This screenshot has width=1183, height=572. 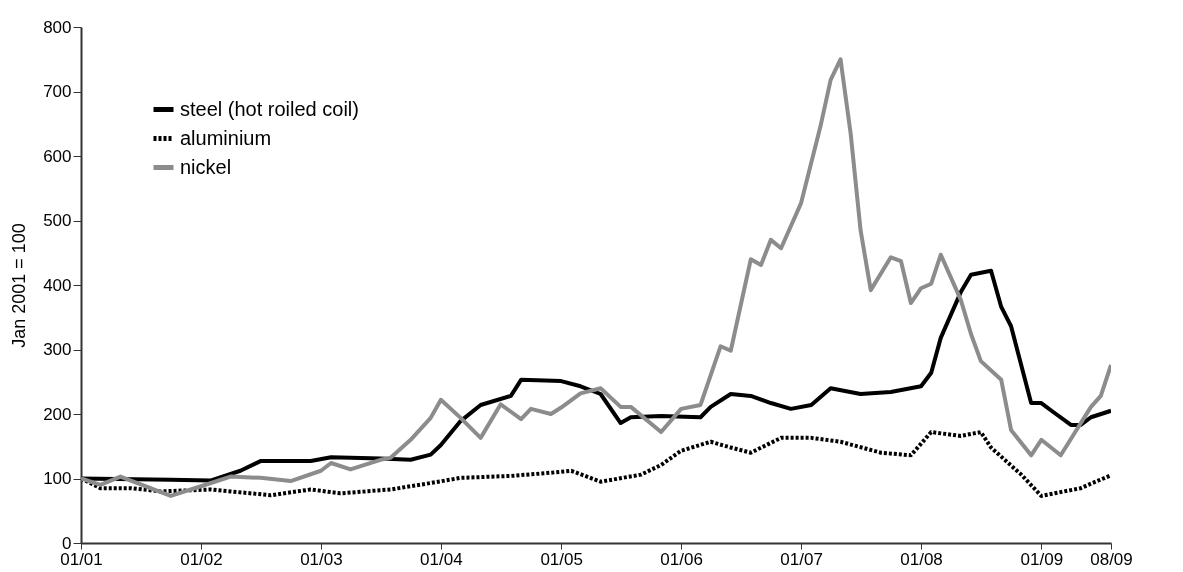 What do you see at coordinates (57, 478) in the screenshot?
I see `y-tick-label: 100` at bounding box center [57, 478].